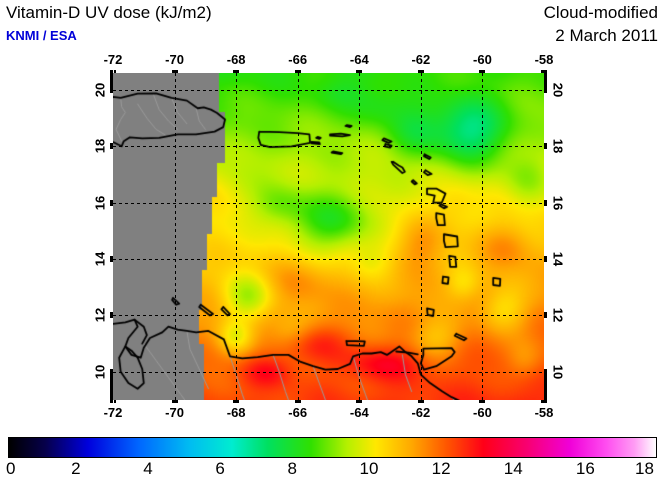 The image size is (665, 480). Describe the element at coordinates (421, 59) in the screenshot. I see `x-tick-label-top: -62` at that location.